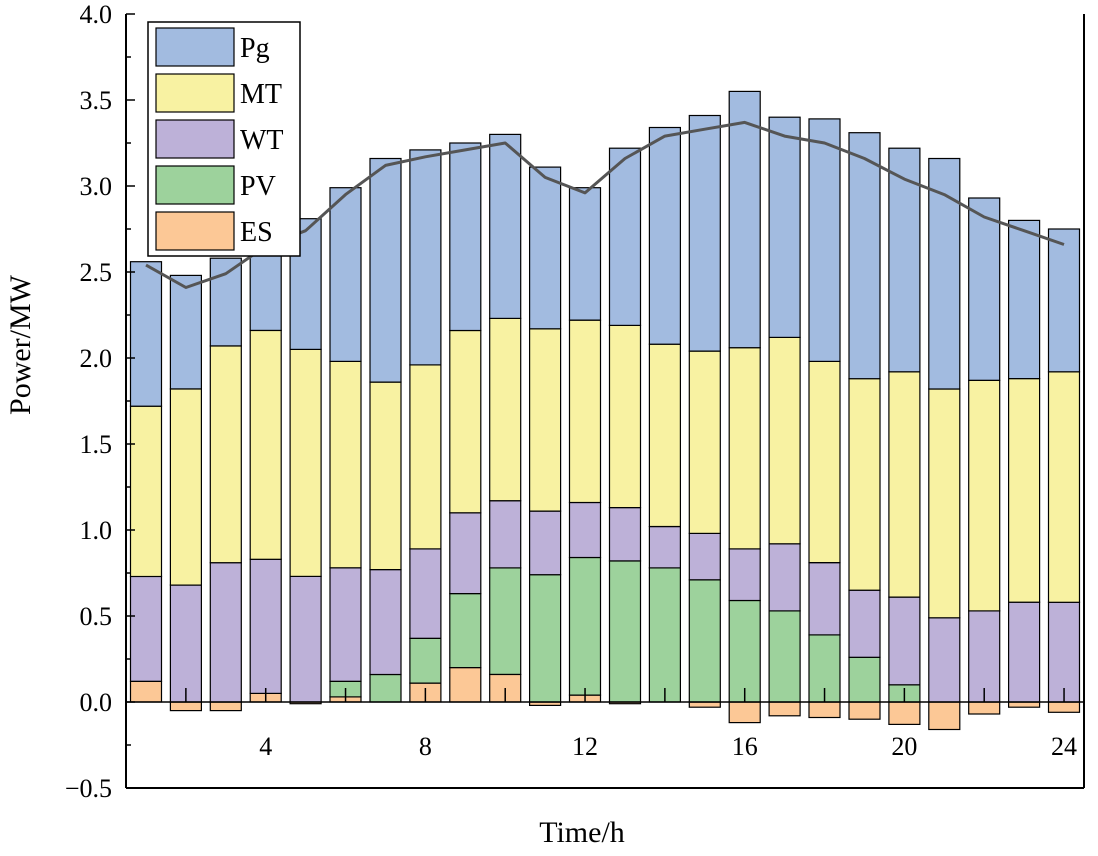  Describe the element at coordinates (146, 491) in the screenshot. I see `bar-mt-h1` at that location.